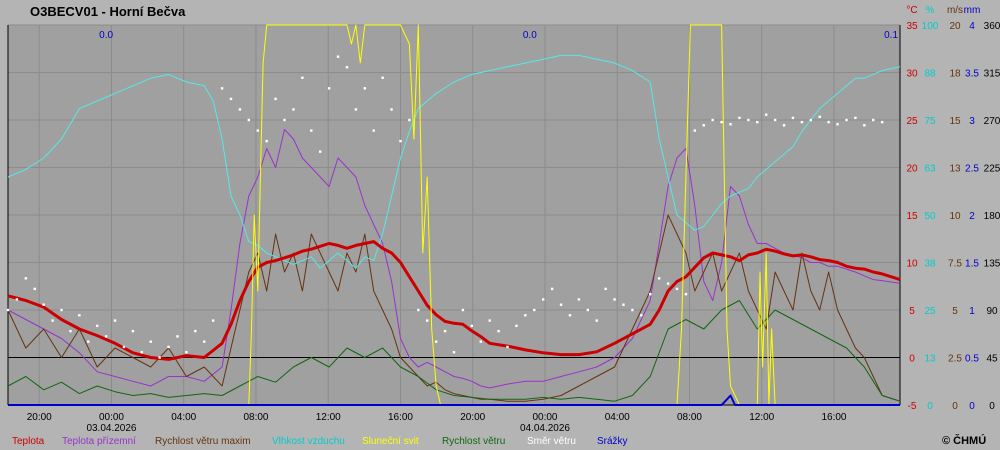  Describe the element at coordinates (964, 440) in the screenshot. I see `copyright-text: © ČHMÚ` at that location.